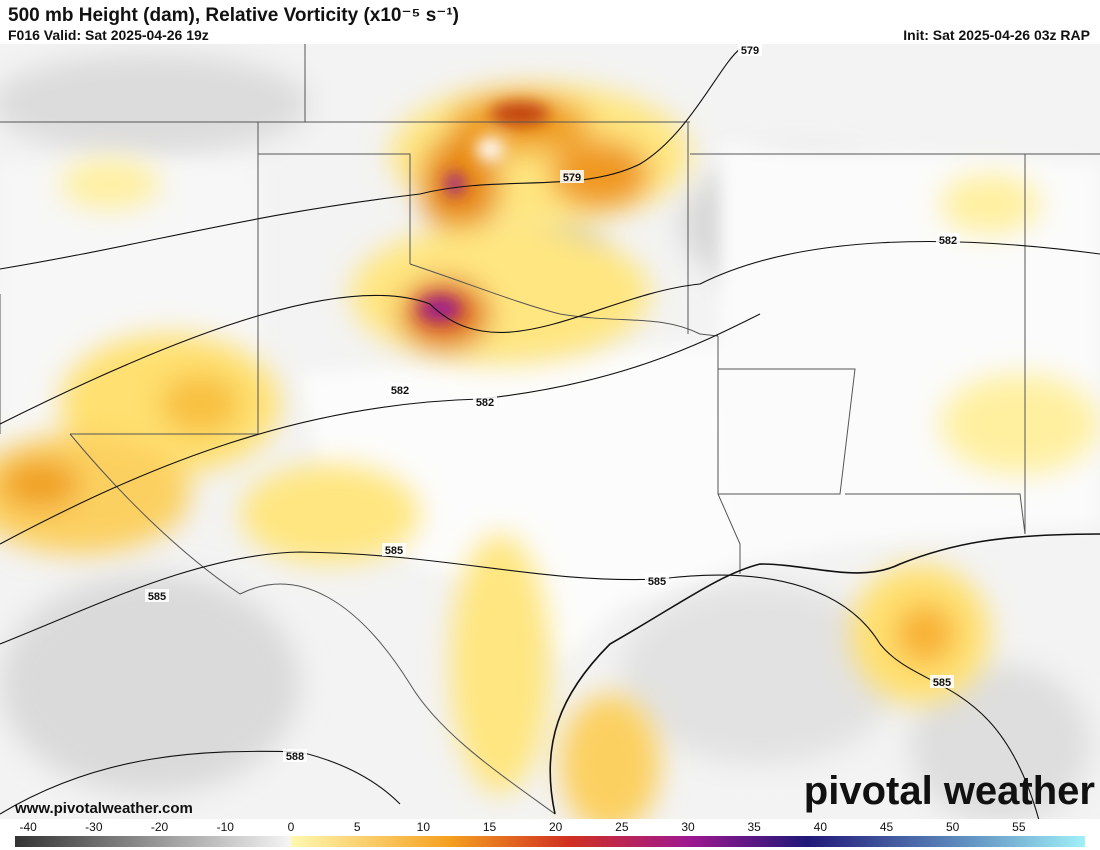  I want to click on colorbar-tick-label: 20, so click(556, 827).